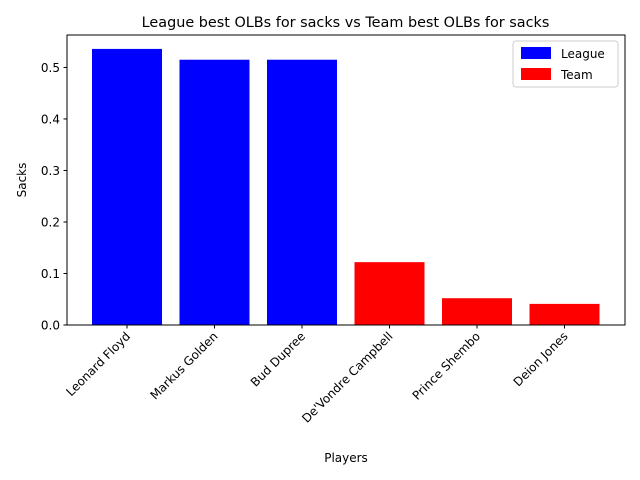 This screenshot has height=480, width=640. What do you see at coordinates (50, 119) in the screenshot?
I see `y-tick-label: 0.4` at bounding box center [50, 119].